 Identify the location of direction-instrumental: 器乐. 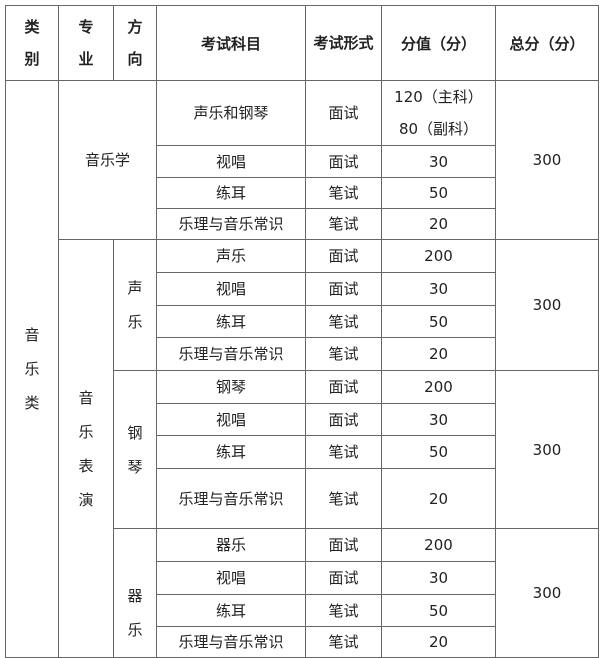
(135, 593).